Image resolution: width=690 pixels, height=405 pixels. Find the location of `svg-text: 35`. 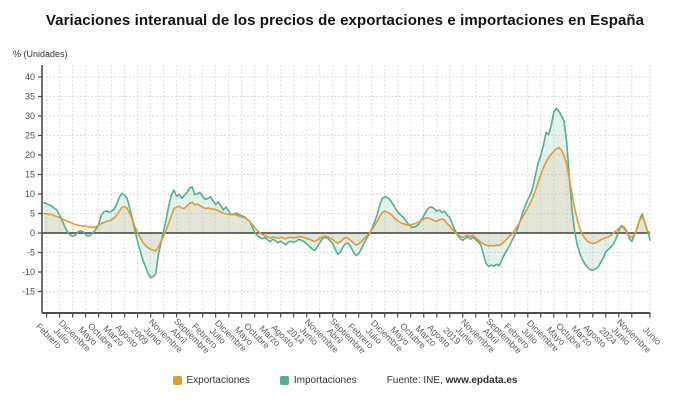

svg-text: 35 is located at coordinates (30, 97).